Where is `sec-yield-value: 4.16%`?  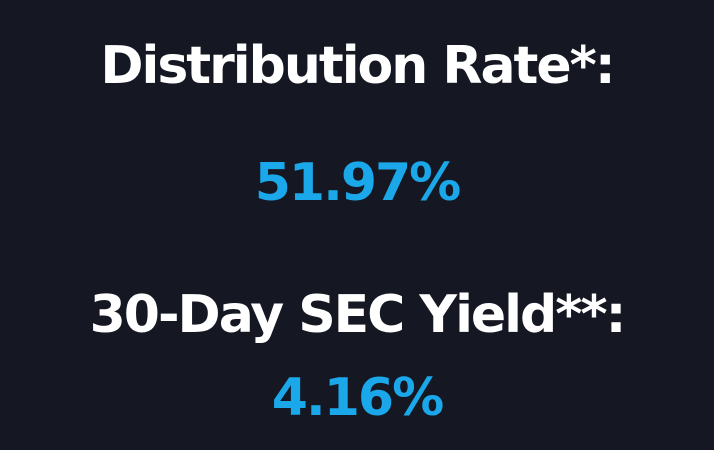 sec-yield-value: 4.16% is located at coordinates (357, 398).